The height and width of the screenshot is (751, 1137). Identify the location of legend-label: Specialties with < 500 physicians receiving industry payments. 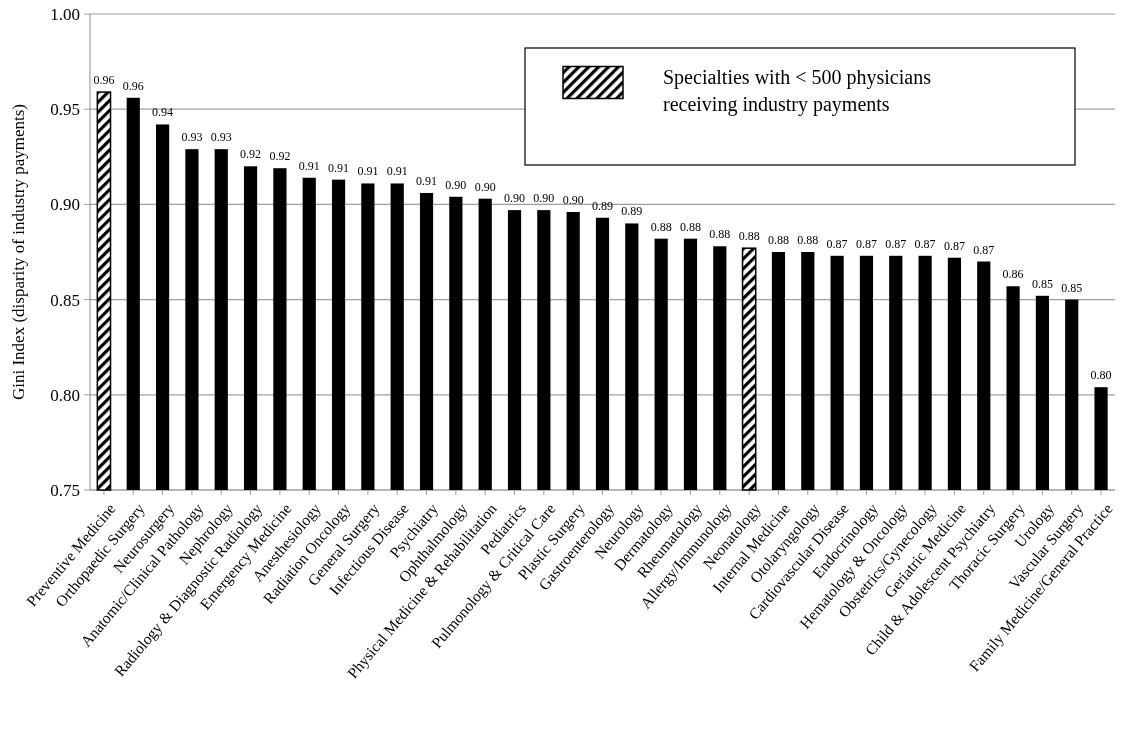
(797, 90).